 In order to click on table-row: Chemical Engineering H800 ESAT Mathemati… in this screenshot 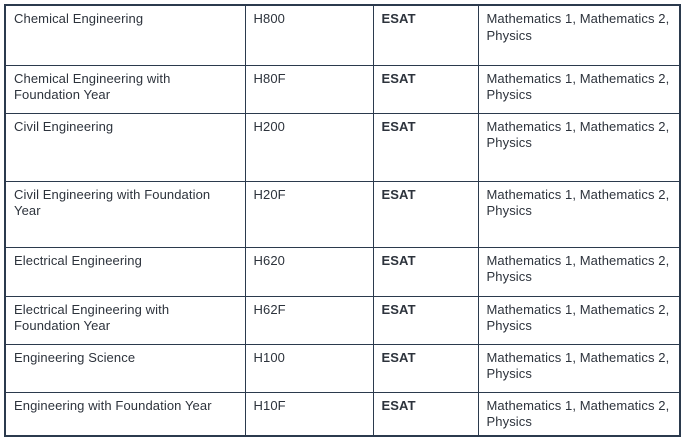, I will do `click(342, 35)`.